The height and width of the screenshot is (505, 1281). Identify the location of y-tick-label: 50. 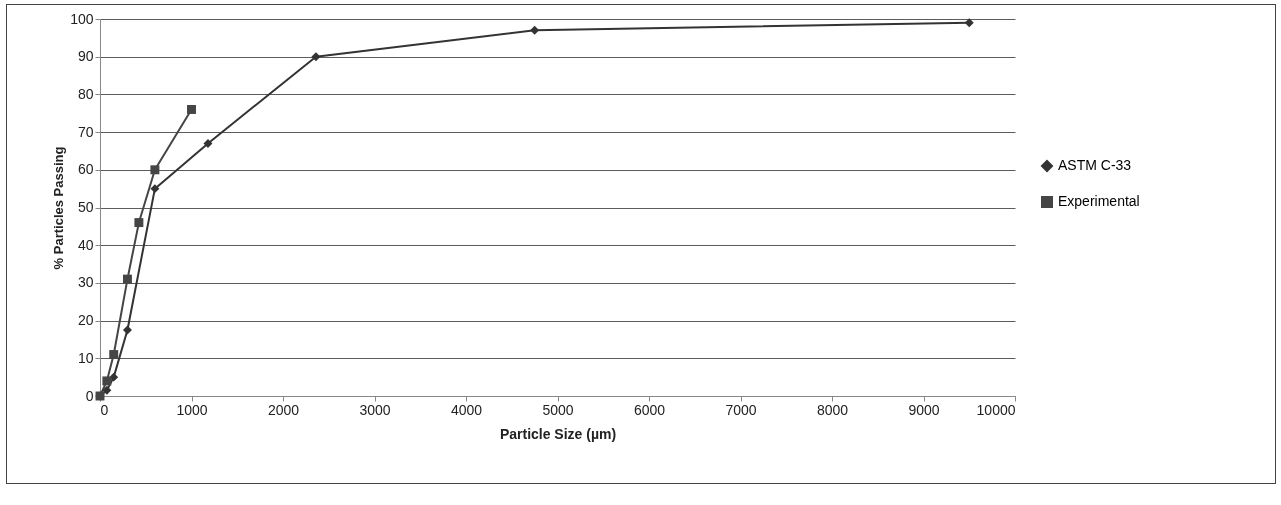
(85, 207).